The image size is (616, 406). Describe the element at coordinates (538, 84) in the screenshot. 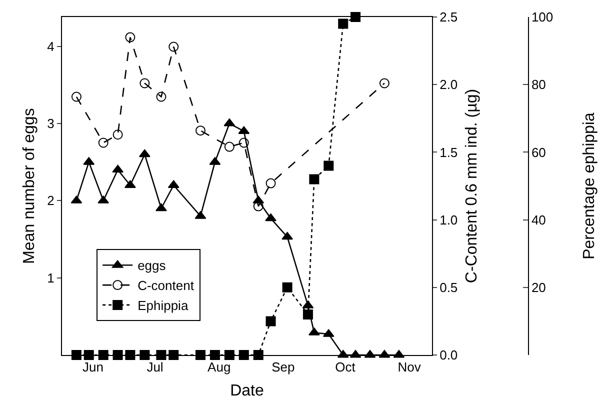

I see `y3-tick-label: 80` at that location.